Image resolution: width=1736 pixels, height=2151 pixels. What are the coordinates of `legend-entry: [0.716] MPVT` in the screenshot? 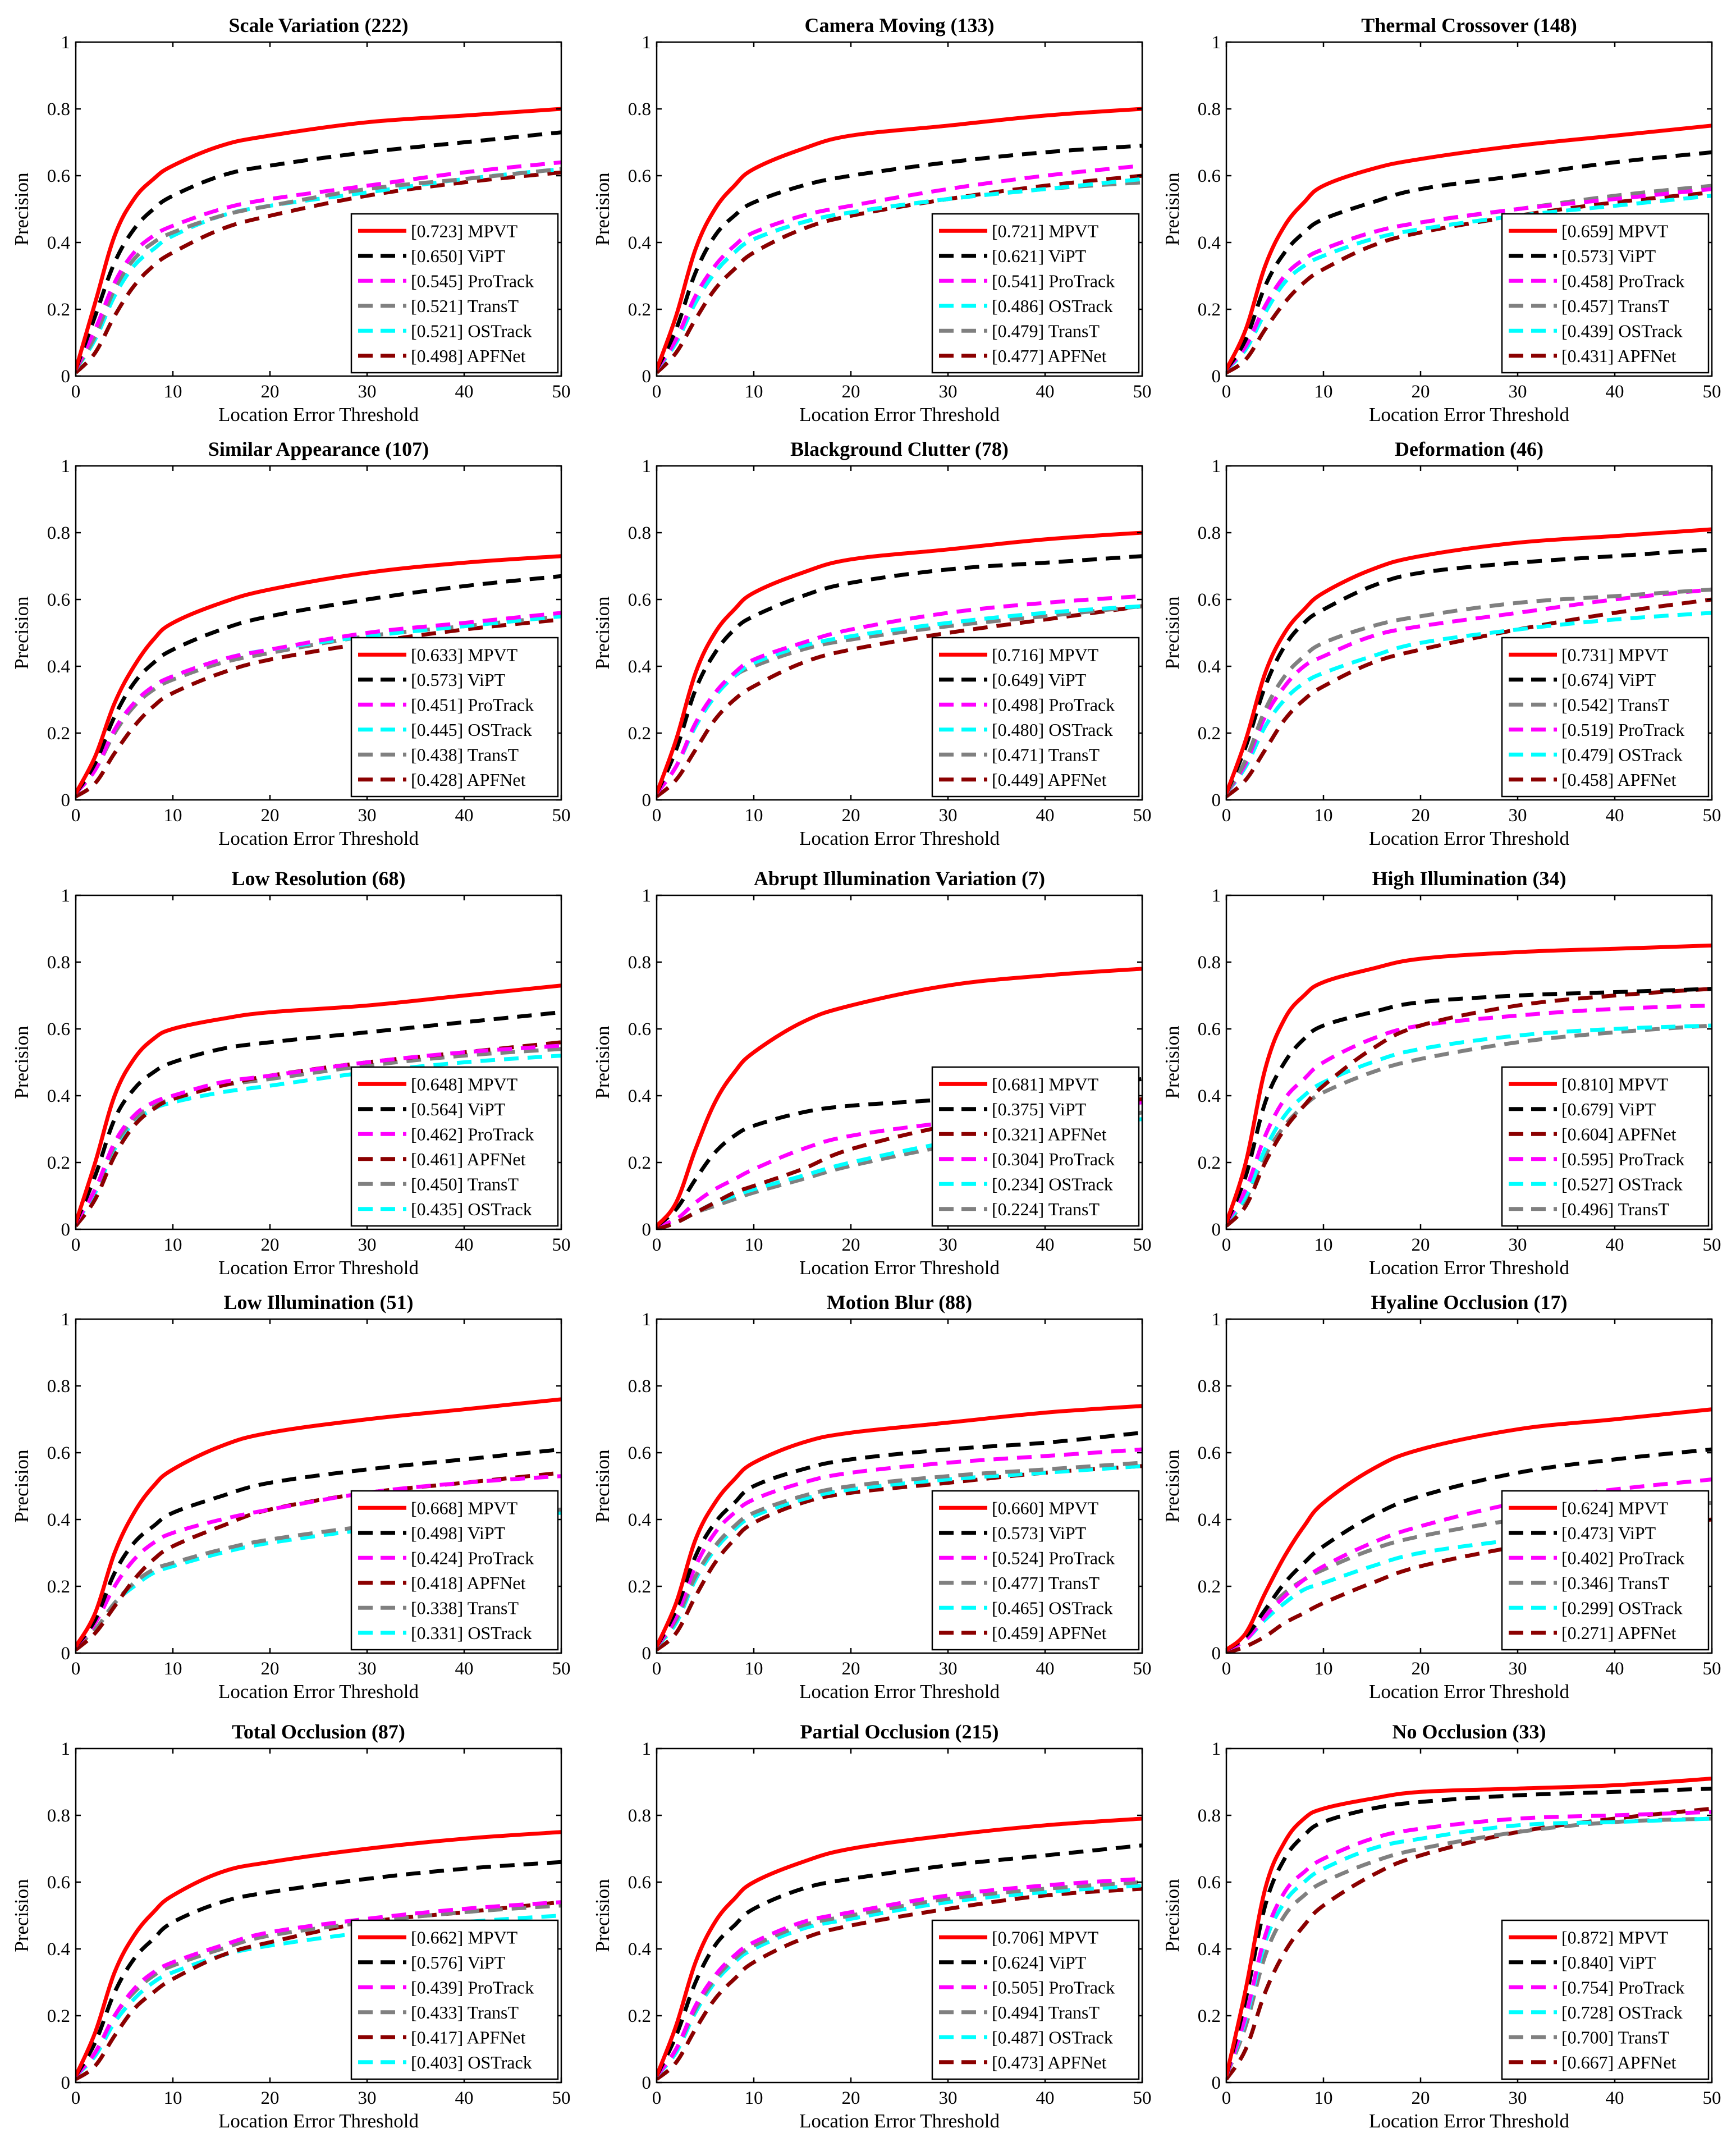 It's located at (1045, 654).